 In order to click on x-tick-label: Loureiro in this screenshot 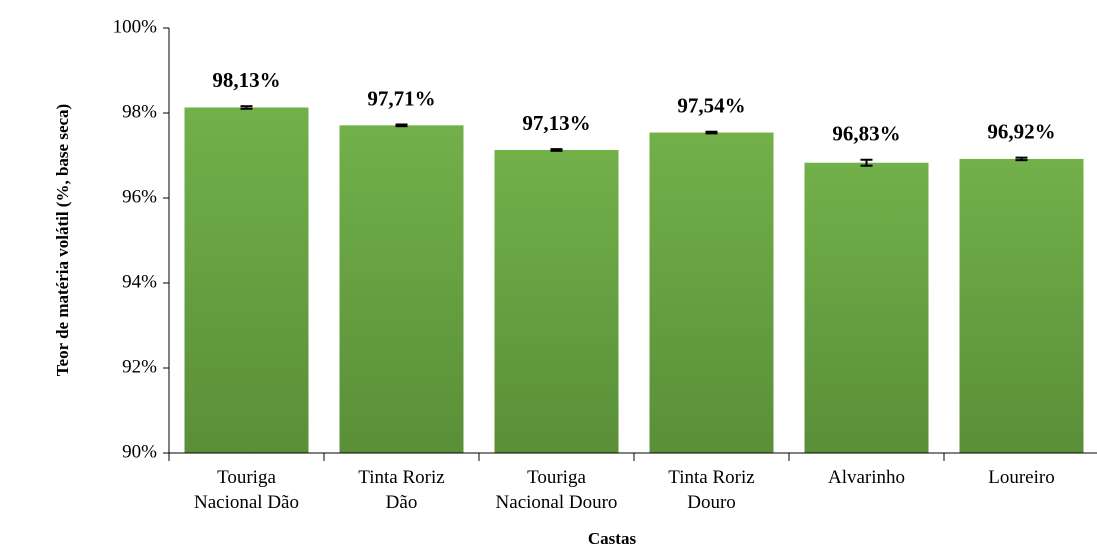, I will do `click(1021, 477)`.